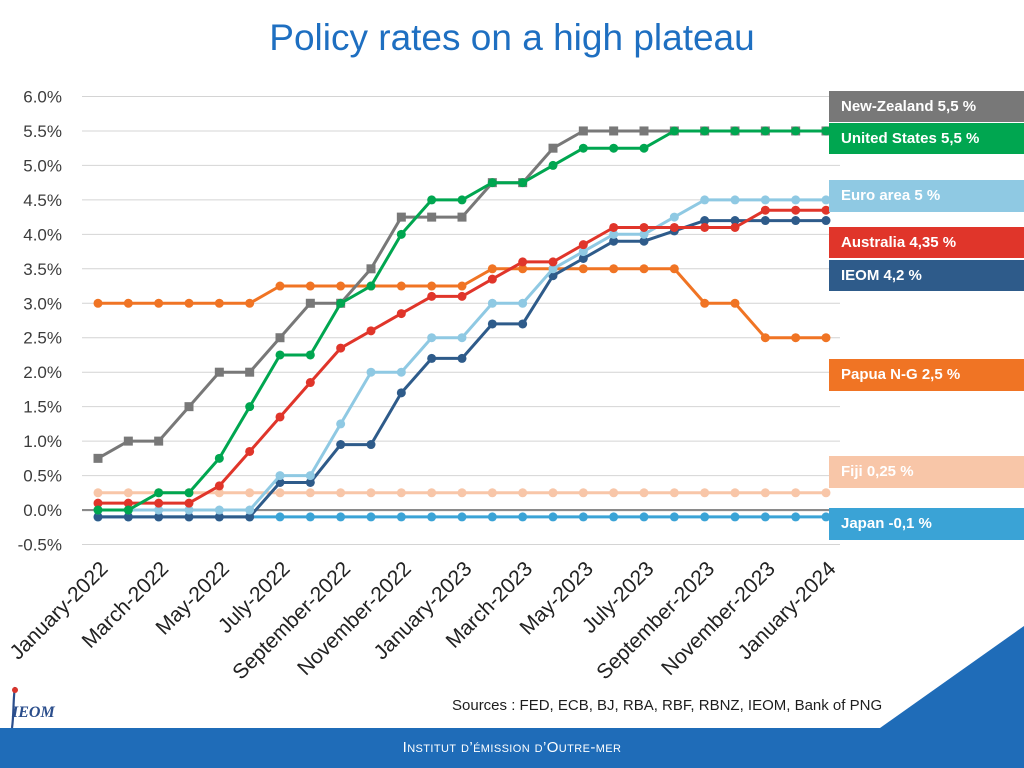 The image size is (1024, 768). I want to click on y-tick-label: 6.0%, so click(42, 97).